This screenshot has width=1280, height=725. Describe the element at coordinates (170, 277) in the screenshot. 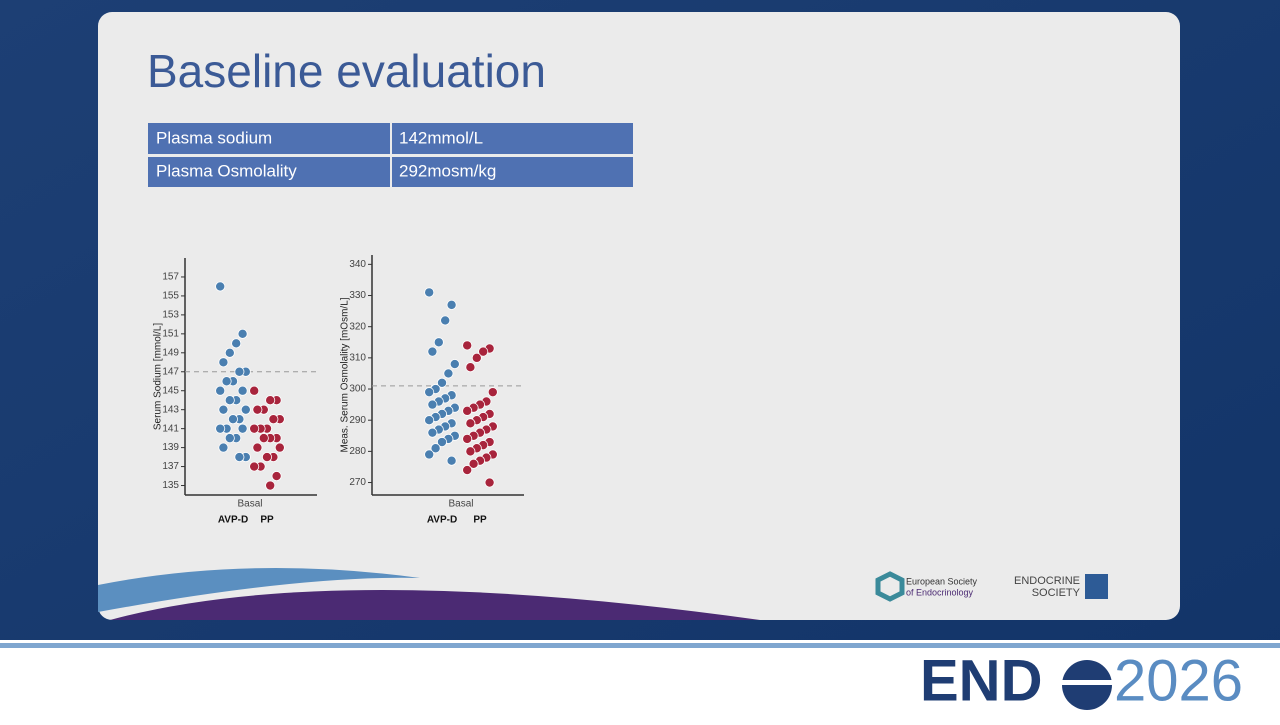

I see `y-tick-label: 157` at that location.